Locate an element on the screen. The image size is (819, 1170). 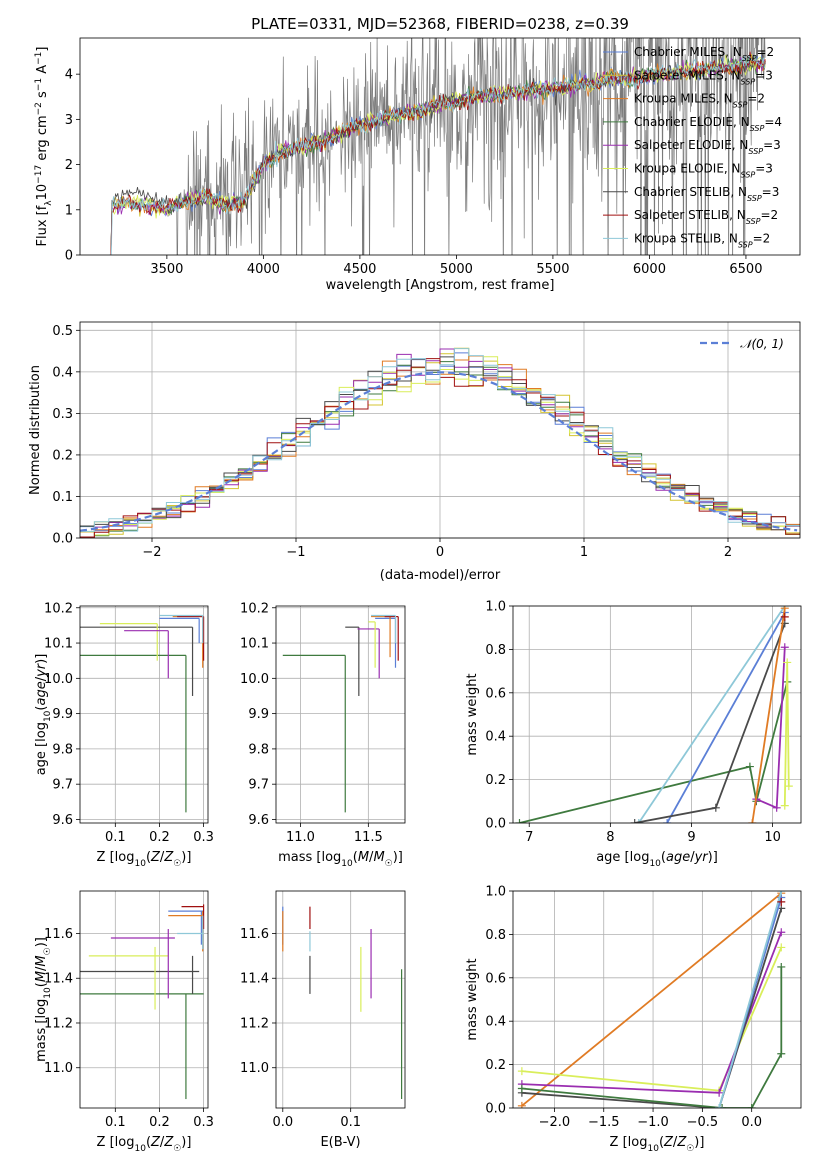
y-axis-label: mass weight is located at coordinates (472, 714).